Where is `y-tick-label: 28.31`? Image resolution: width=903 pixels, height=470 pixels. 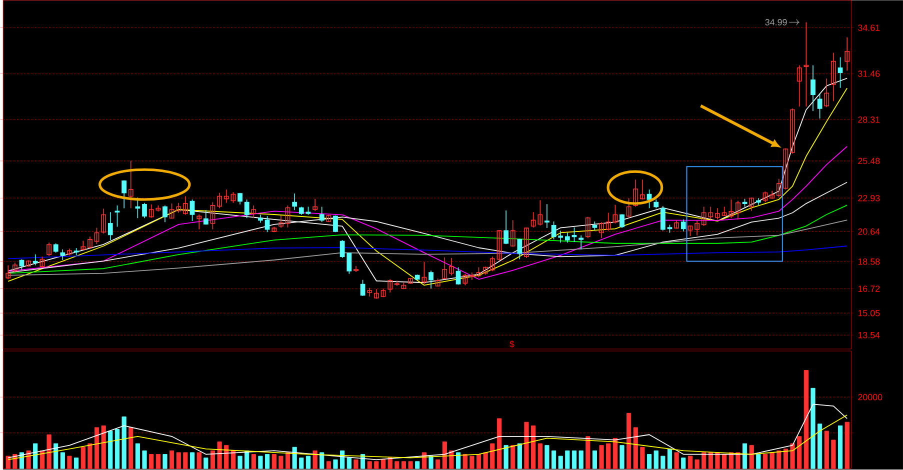 y-tick-label: 28.31 is located at coordinates (869, 120).